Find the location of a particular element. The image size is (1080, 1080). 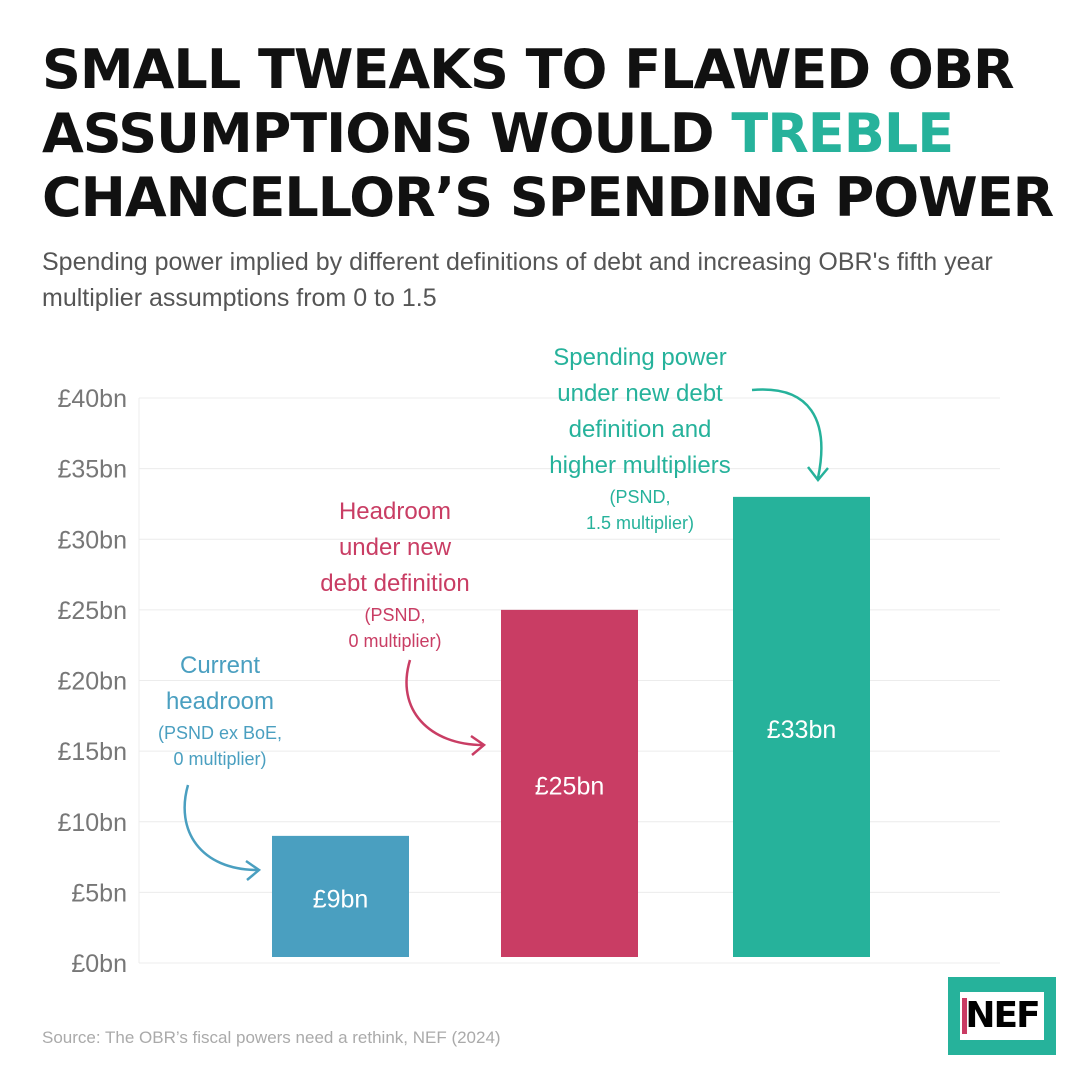

arrow-spending-power-head is located at coordinates (818, 474).